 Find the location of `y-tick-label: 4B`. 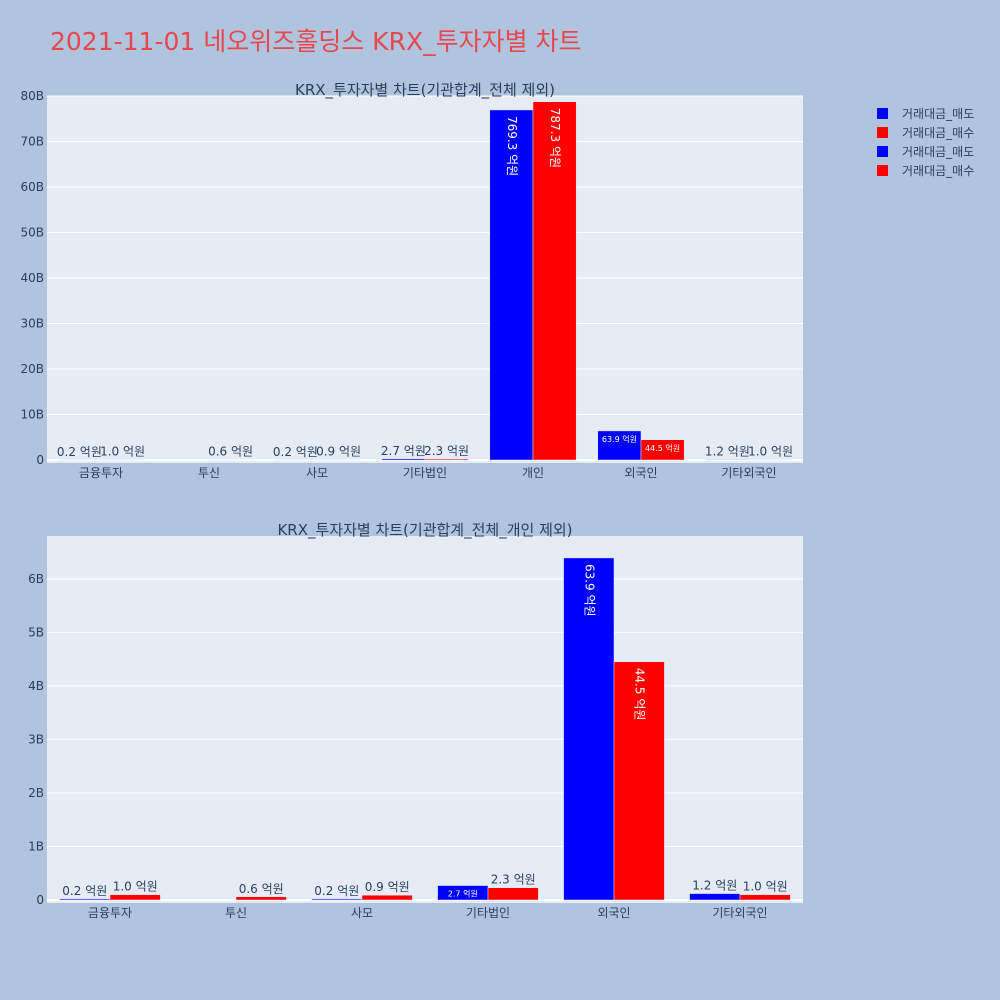

y-tick-label: 4B is located at coordinates (36, 686).